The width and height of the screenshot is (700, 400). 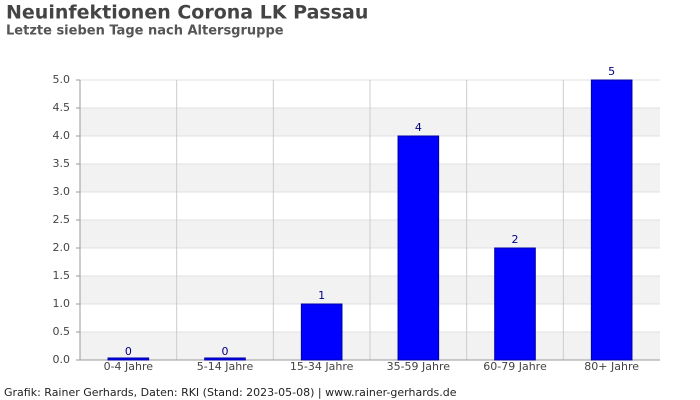 I want to click on y-tick-label: 3.0, so click(x=62, y=191).